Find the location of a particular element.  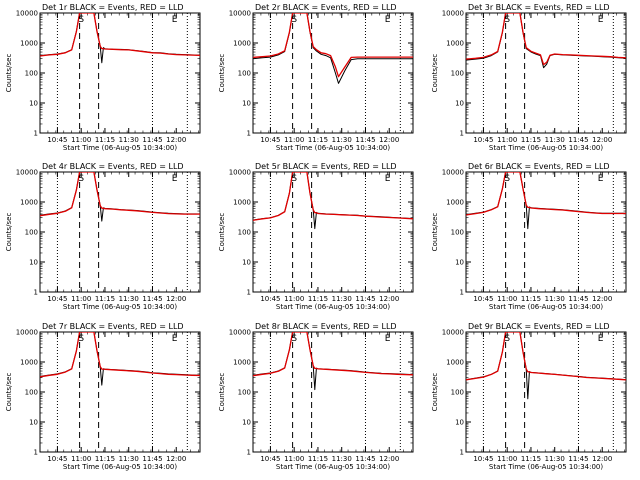

panel-title: Det 1r BLACK = Events, RED = LLD is located at coordinates (113, 7).